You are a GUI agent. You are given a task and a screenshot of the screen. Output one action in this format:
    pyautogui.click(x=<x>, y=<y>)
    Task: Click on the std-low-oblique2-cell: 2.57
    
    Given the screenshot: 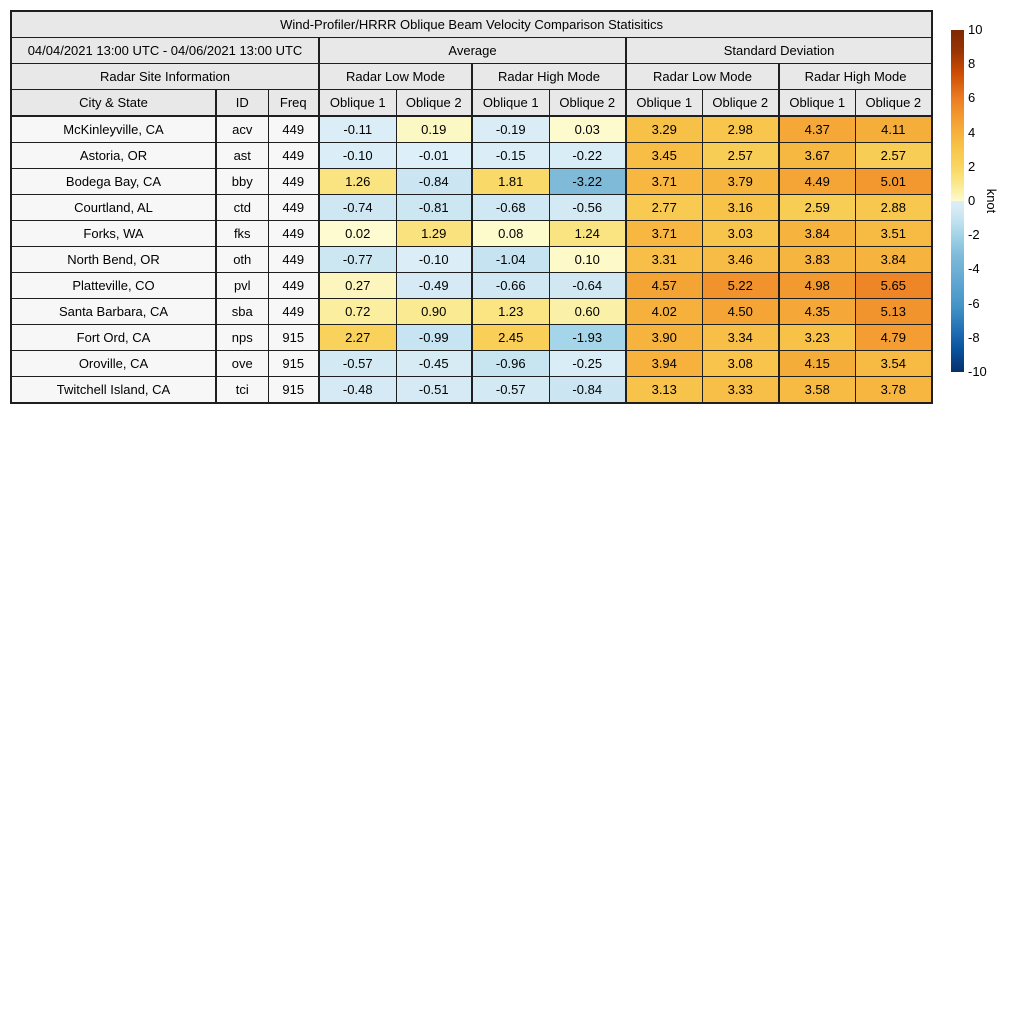 What is the action you would take?
    pyautogui.click(x=740, y=155)
    